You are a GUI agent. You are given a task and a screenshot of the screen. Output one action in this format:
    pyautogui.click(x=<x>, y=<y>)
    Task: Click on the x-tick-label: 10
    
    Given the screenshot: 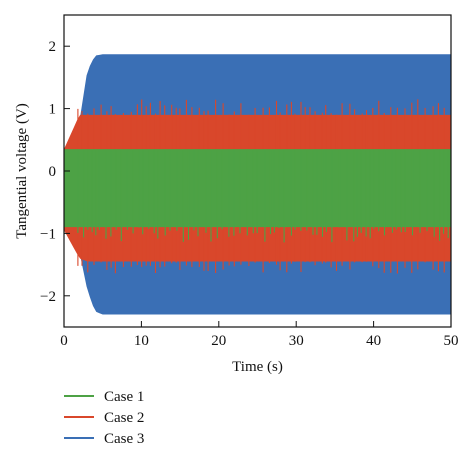 What is the action you would take?
    pyautogui.click(x=141, y=341)
    